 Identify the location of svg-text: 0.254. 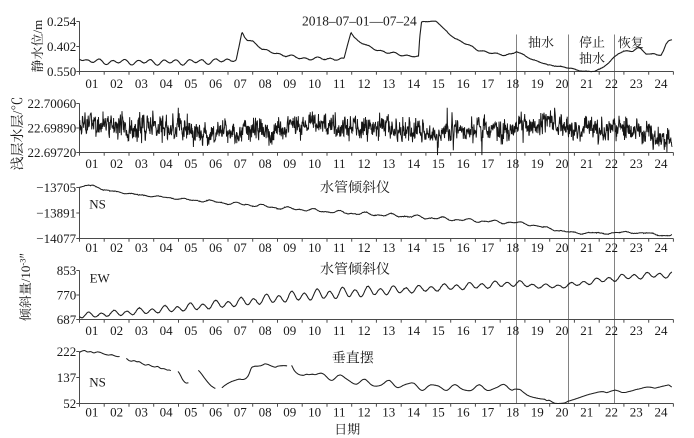
(62, 21).